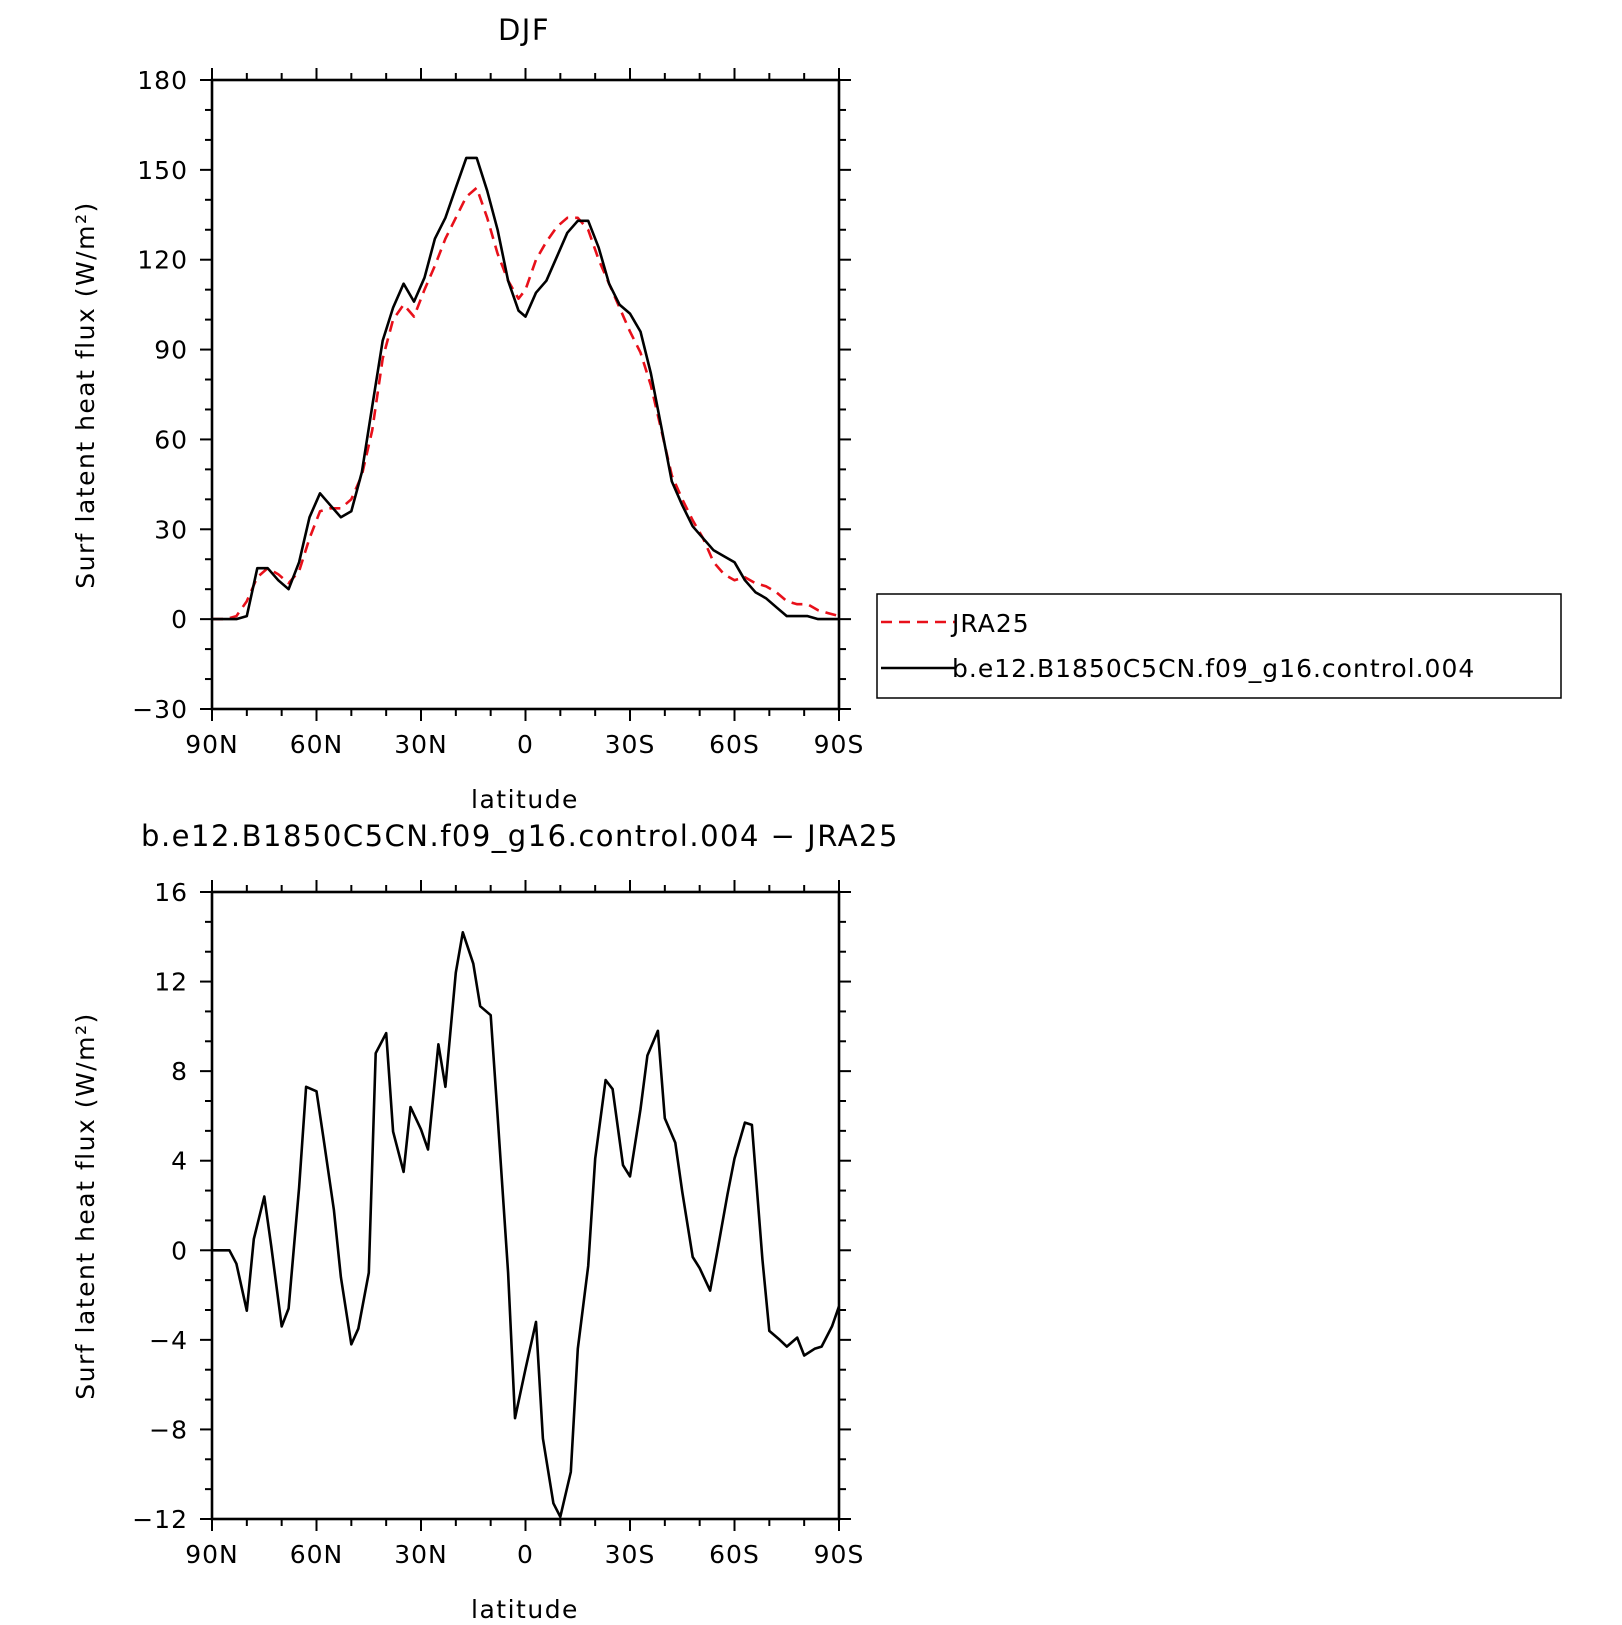 The height and width of the screenshot is (1625, 1622). I want to click on y-tick-label: 60, so click(171, 439).